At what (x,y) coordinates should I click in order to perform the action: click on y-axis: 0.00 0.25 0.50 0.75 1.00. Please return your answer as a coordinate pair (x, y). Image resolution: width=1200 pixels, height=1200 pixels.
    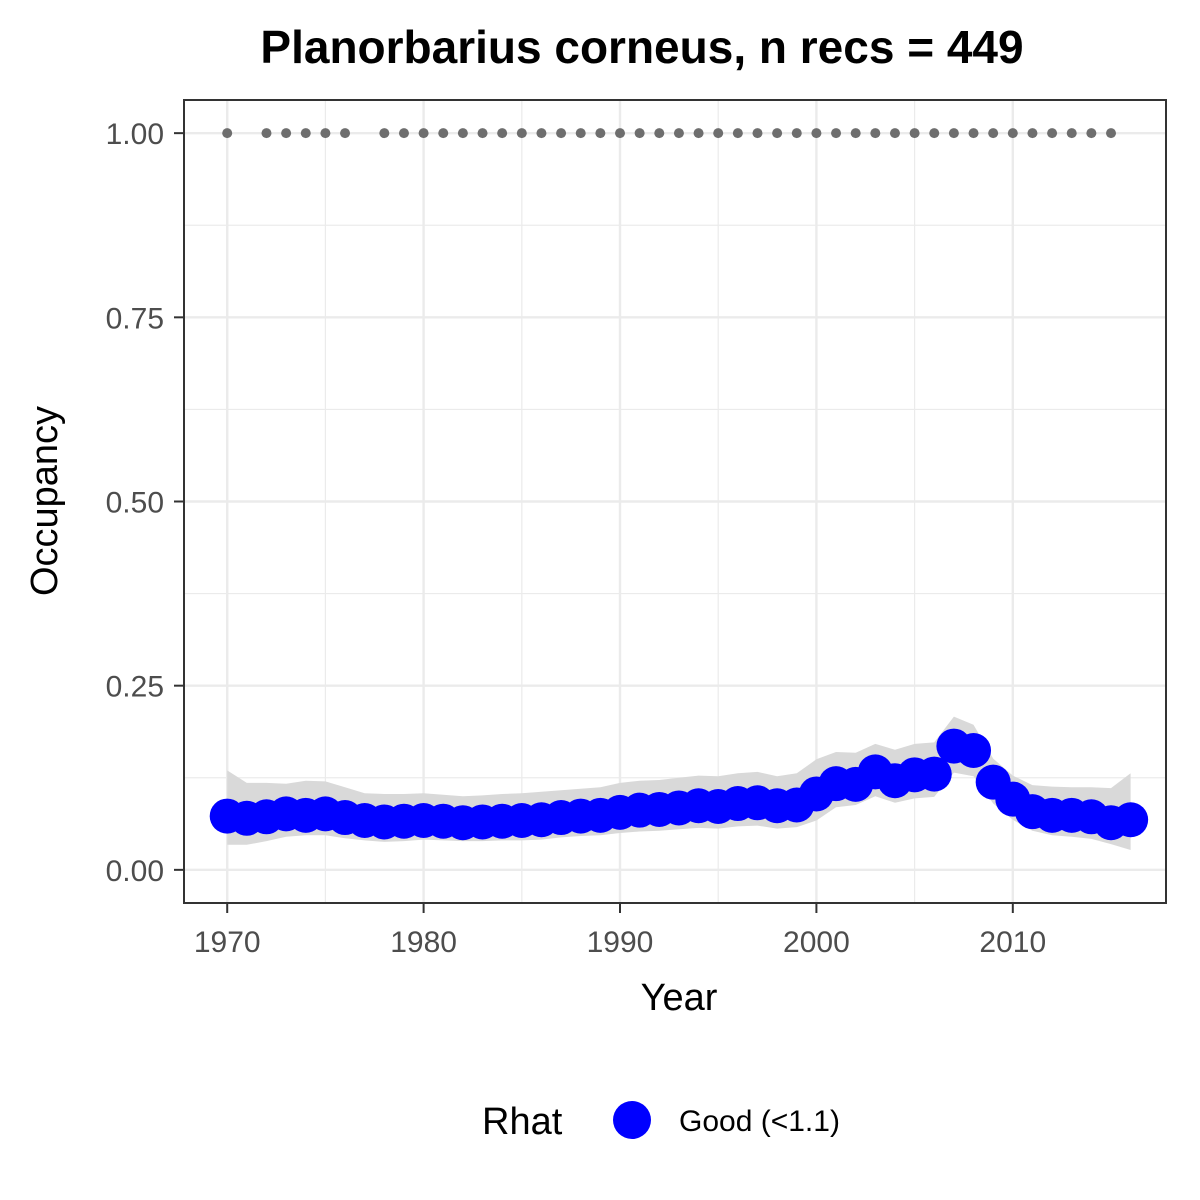
    Looking at the image, I should click on (145, 503).